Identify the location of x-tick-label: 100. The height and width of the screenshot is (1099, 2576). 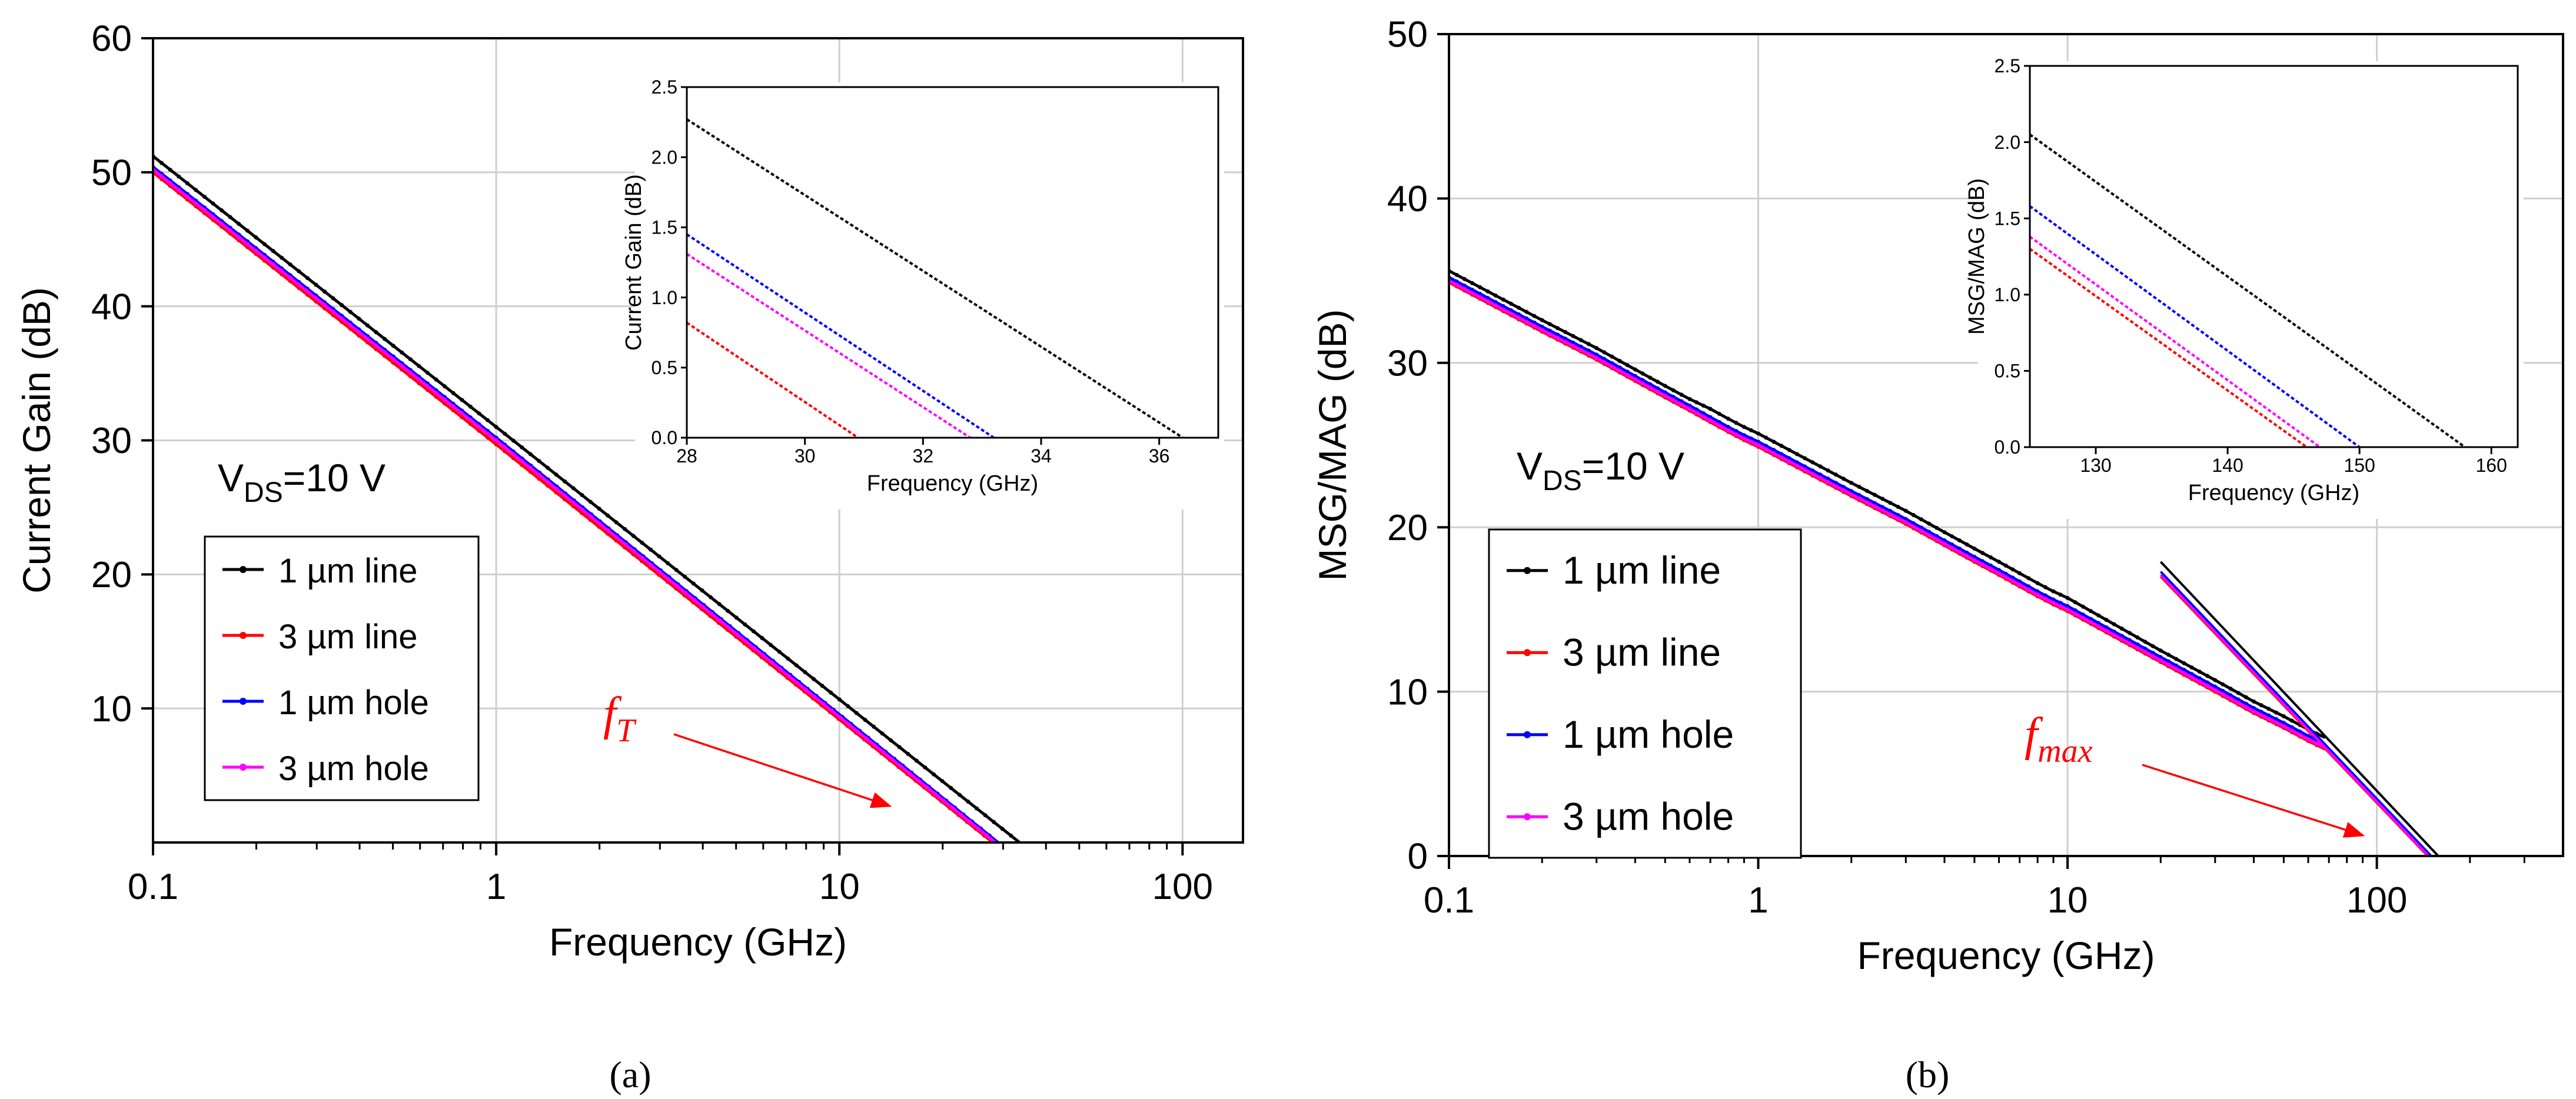
(2376, 900).